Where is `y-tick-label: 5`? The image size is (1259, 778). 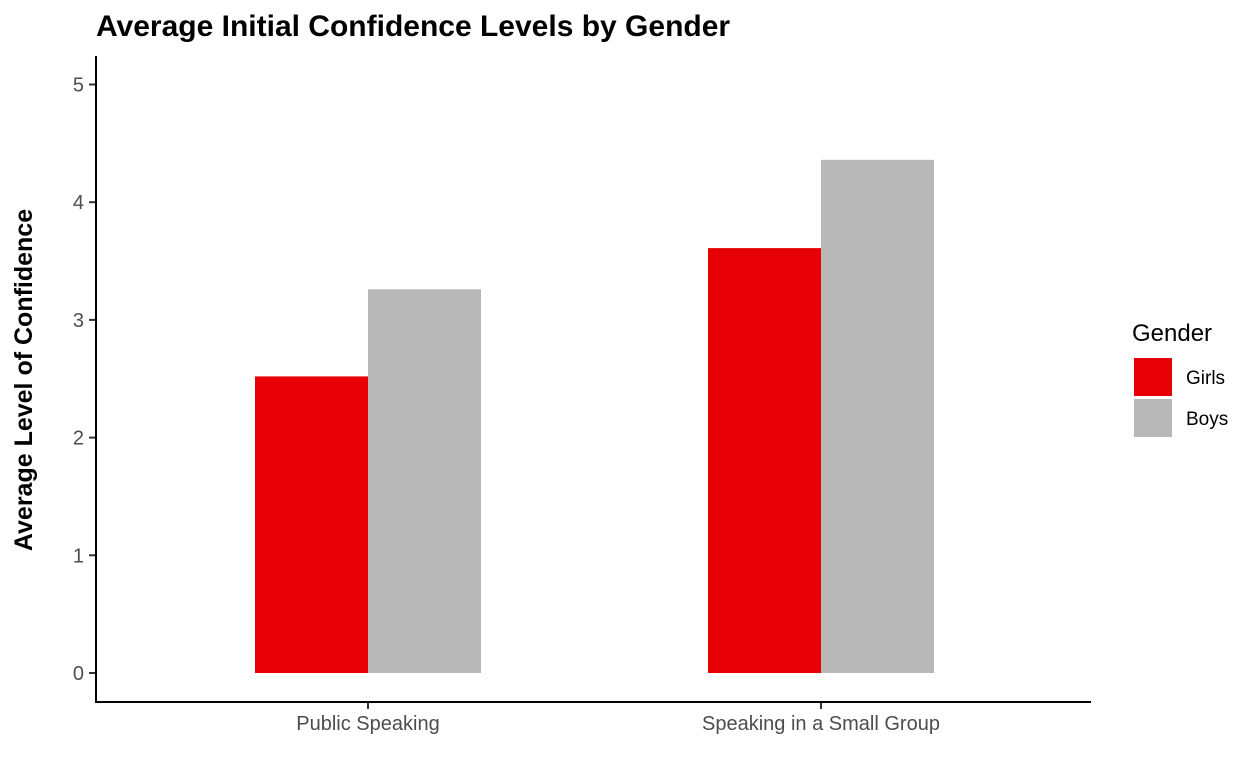
y-tick-label: 5 is located at coordinates (78, 86).